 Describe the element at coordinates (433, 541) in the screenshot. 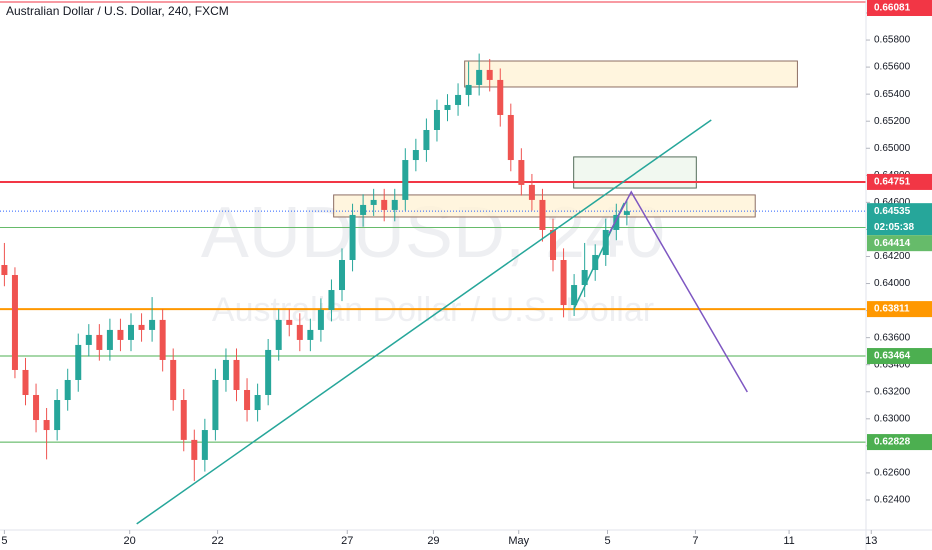

I see `x-tick-label: 29` at that location.